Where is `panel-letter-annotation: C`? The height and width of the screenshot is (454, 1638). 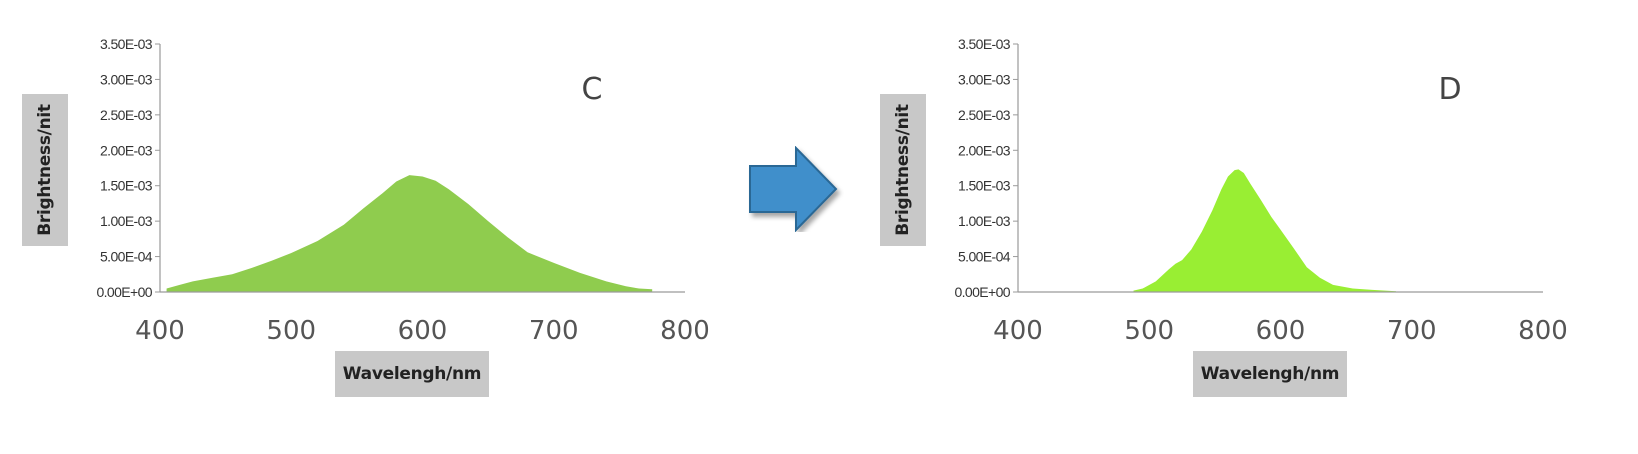 panel-letter-annotation: C is located at coordinates (592, 89).